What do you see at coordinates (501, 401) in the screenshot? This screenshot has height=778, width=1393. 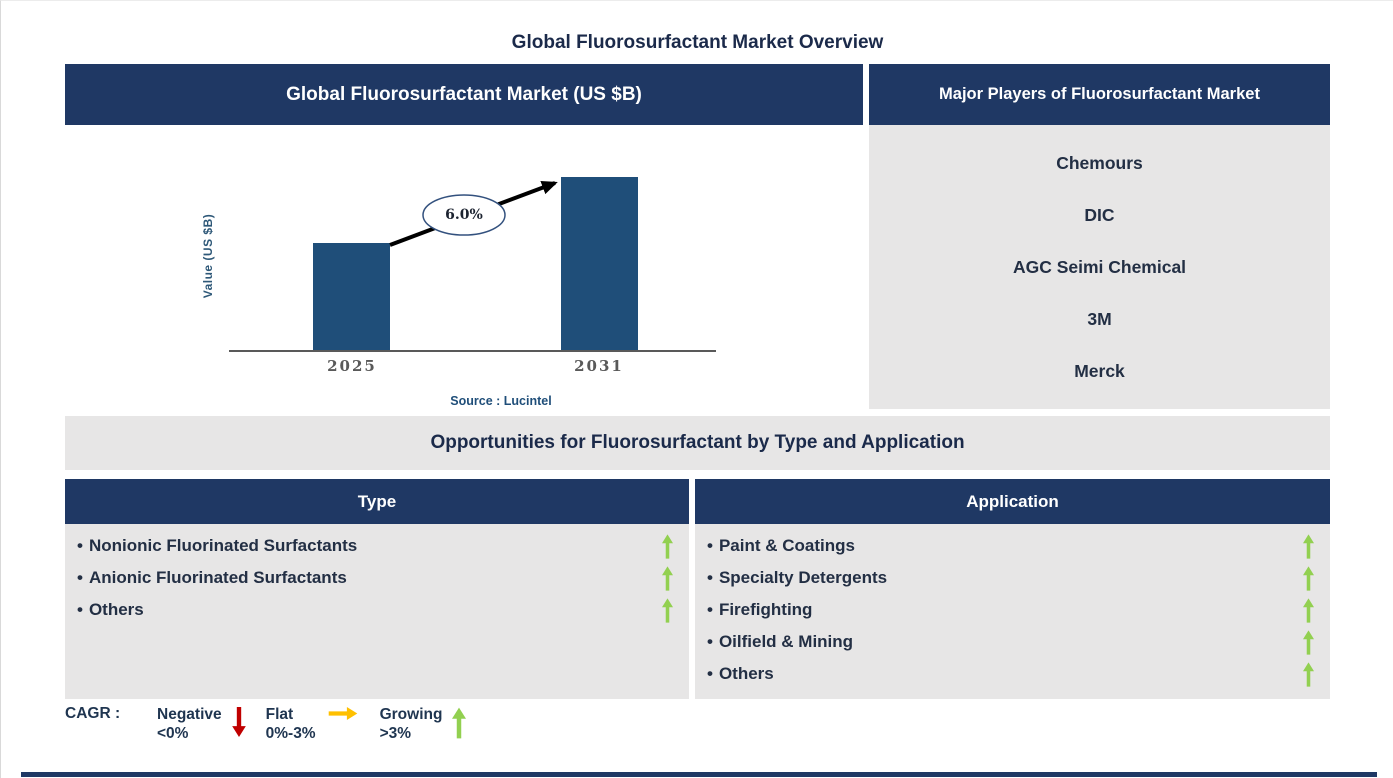 I see `source-label: Source : Lucintel` at bounding box center [501, 401].